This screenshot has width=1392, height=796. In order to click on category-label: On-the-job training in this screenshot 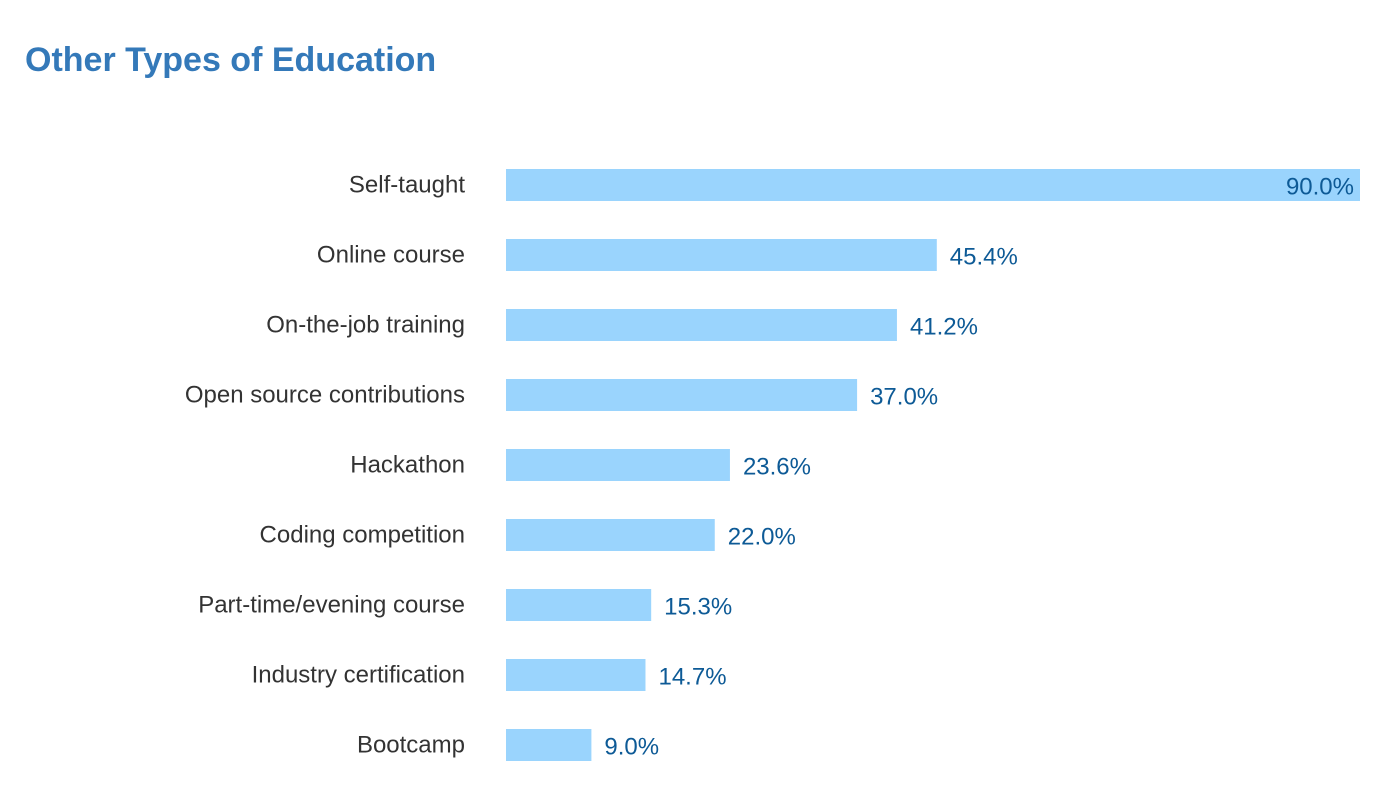, I will do `click(365, 325)`.